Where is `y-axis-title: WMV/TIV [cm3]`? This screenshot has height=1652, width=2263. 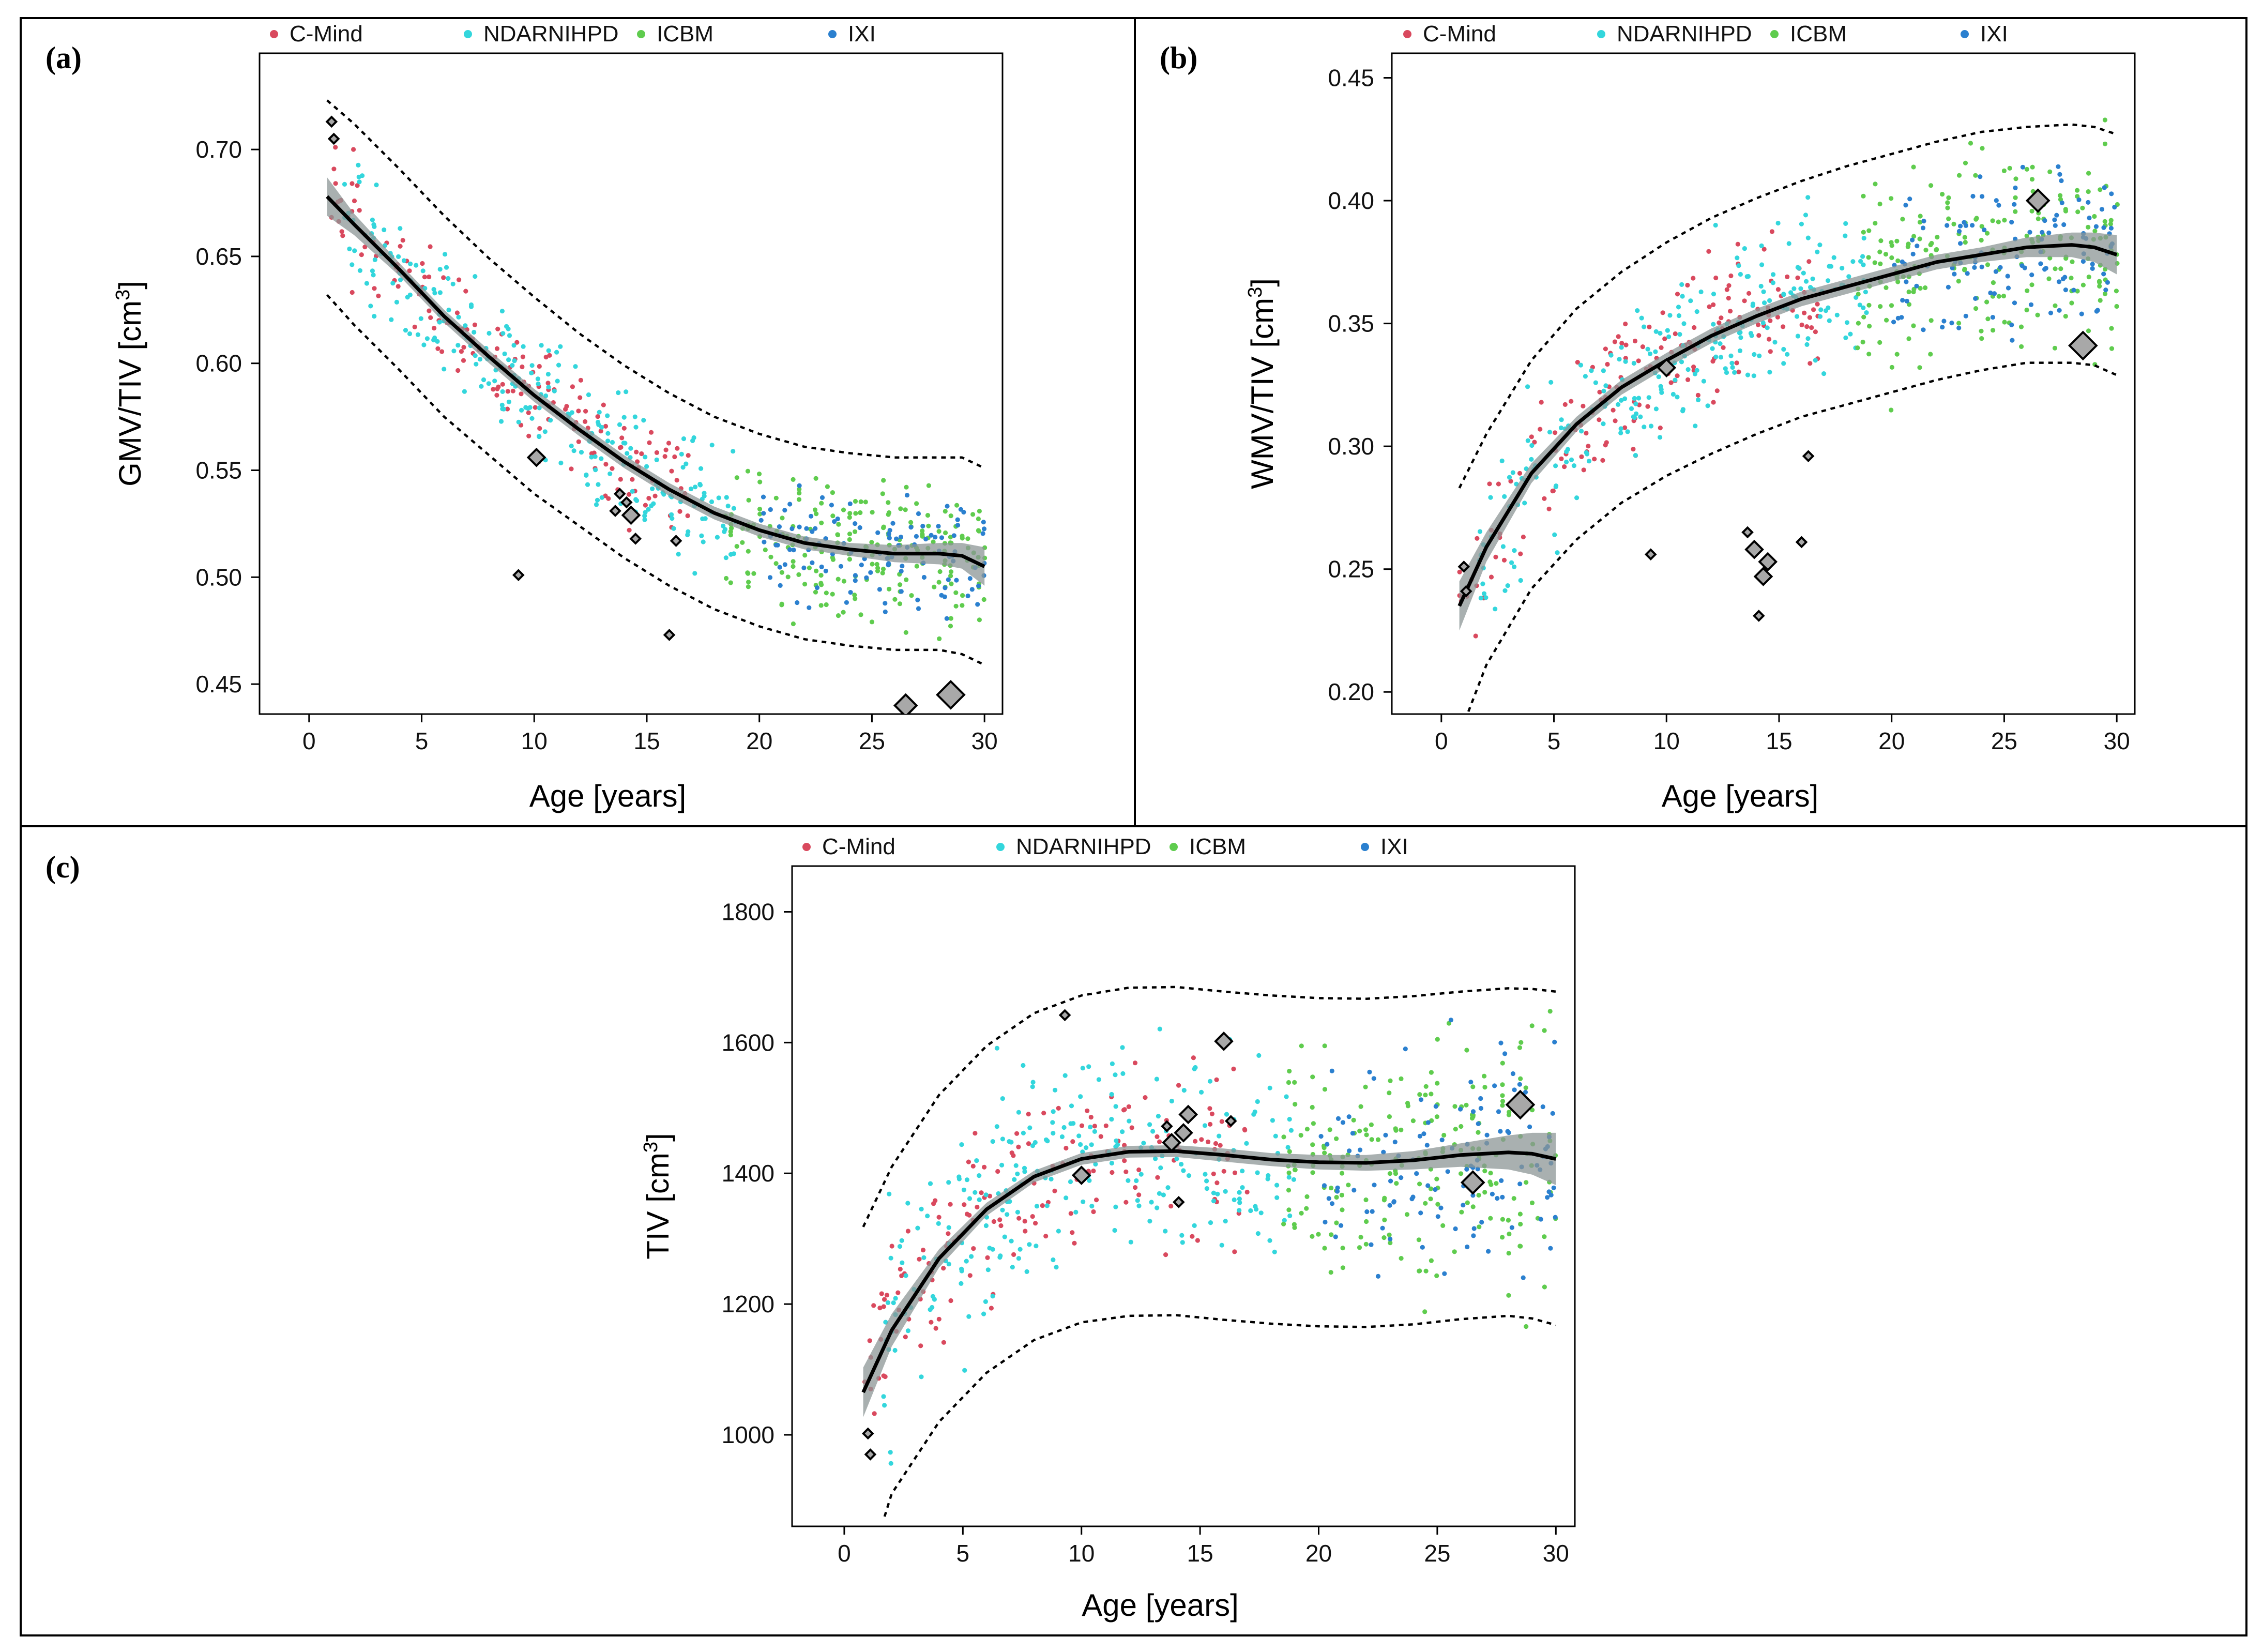
y-axis-title: WMV/TIV [cm3] is located at coordinates (1262, 383).